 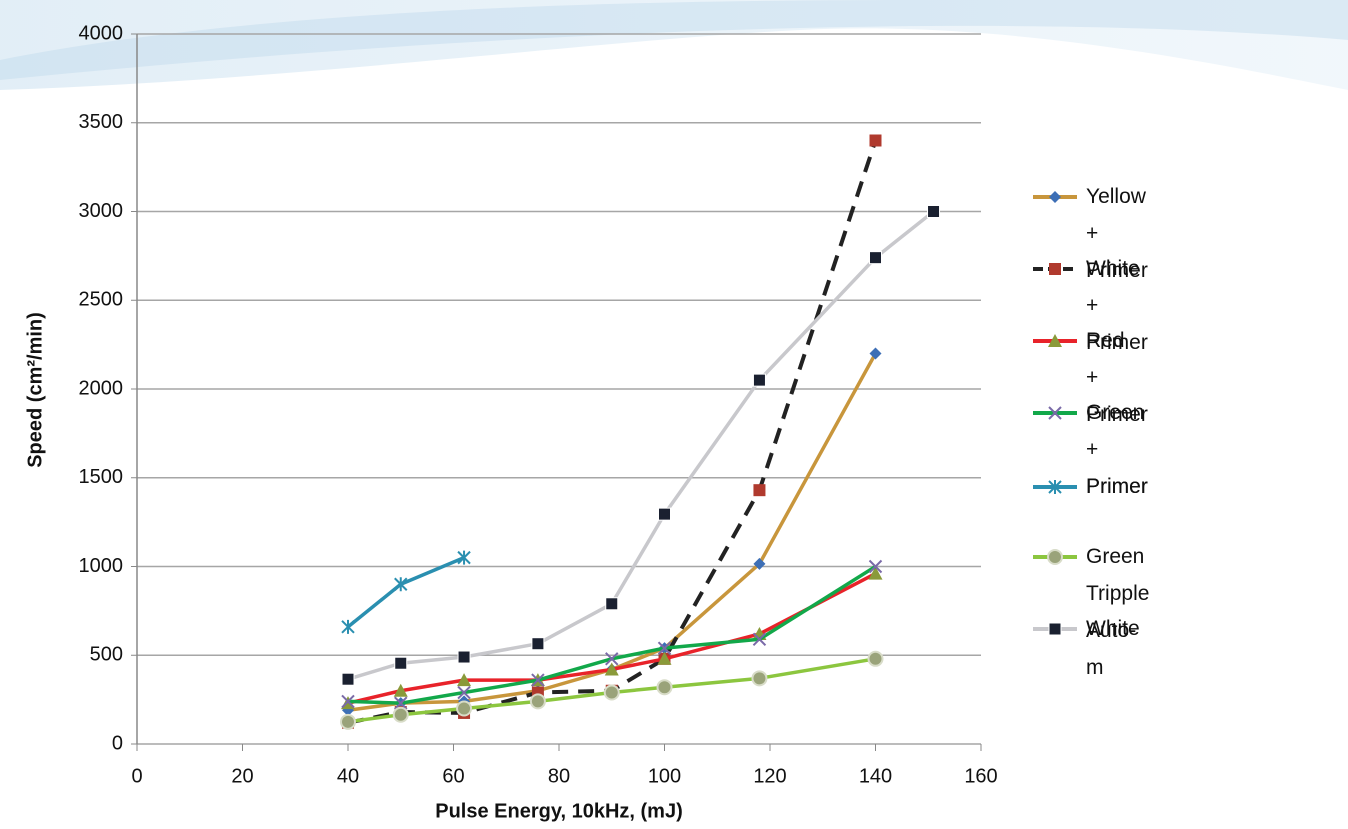 What do you see at coordinates (980, 776) in the screenshot?
I see `x-tick-label: 160` at bounding box center [980, 776].